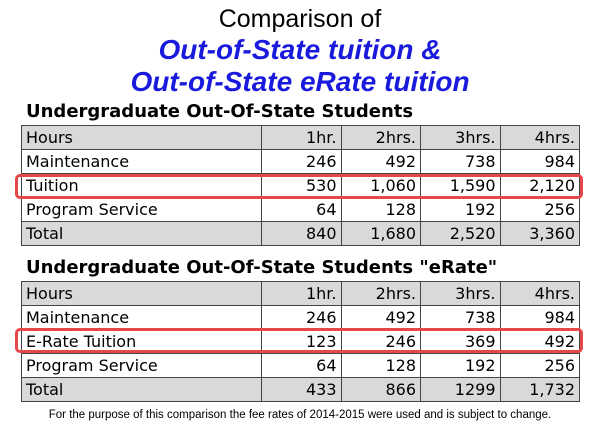  I want to click on table-cell: 1,590, so click(460, 185).